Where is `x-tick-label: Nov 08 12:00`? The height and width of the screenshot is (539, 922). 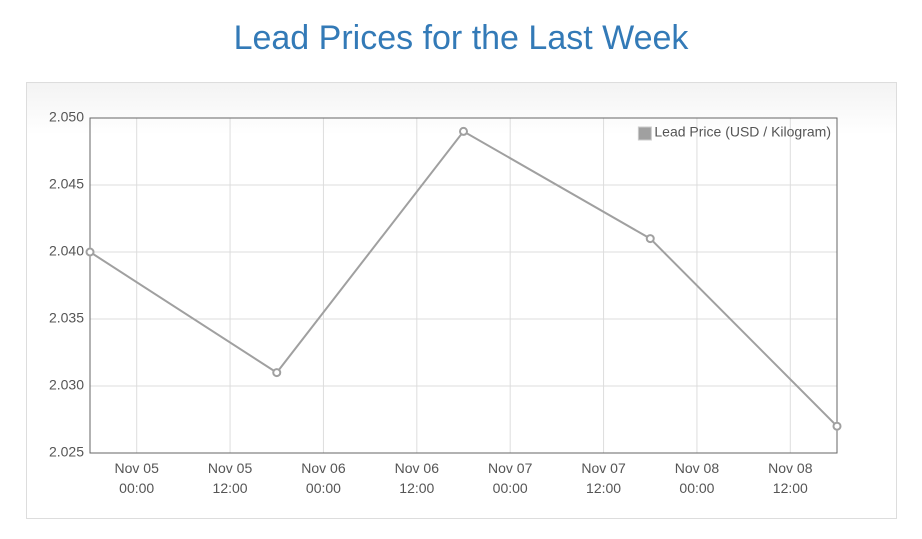
x-tick-label: Nov 08 12:00 is located at coordinates (790, 478).